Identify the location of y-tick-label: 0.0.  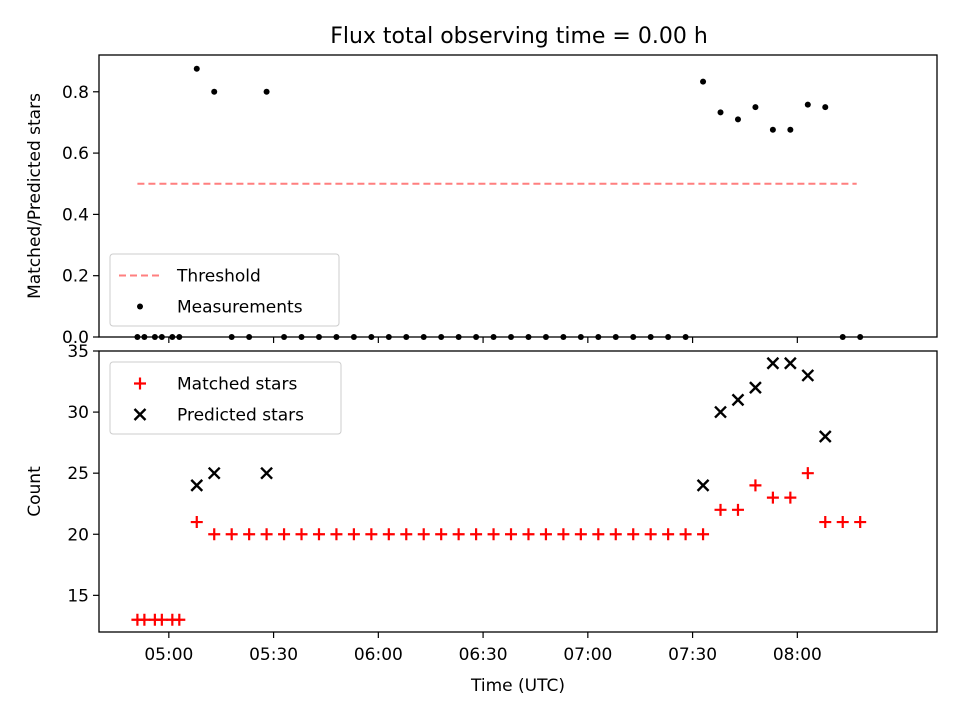
(75, 338).